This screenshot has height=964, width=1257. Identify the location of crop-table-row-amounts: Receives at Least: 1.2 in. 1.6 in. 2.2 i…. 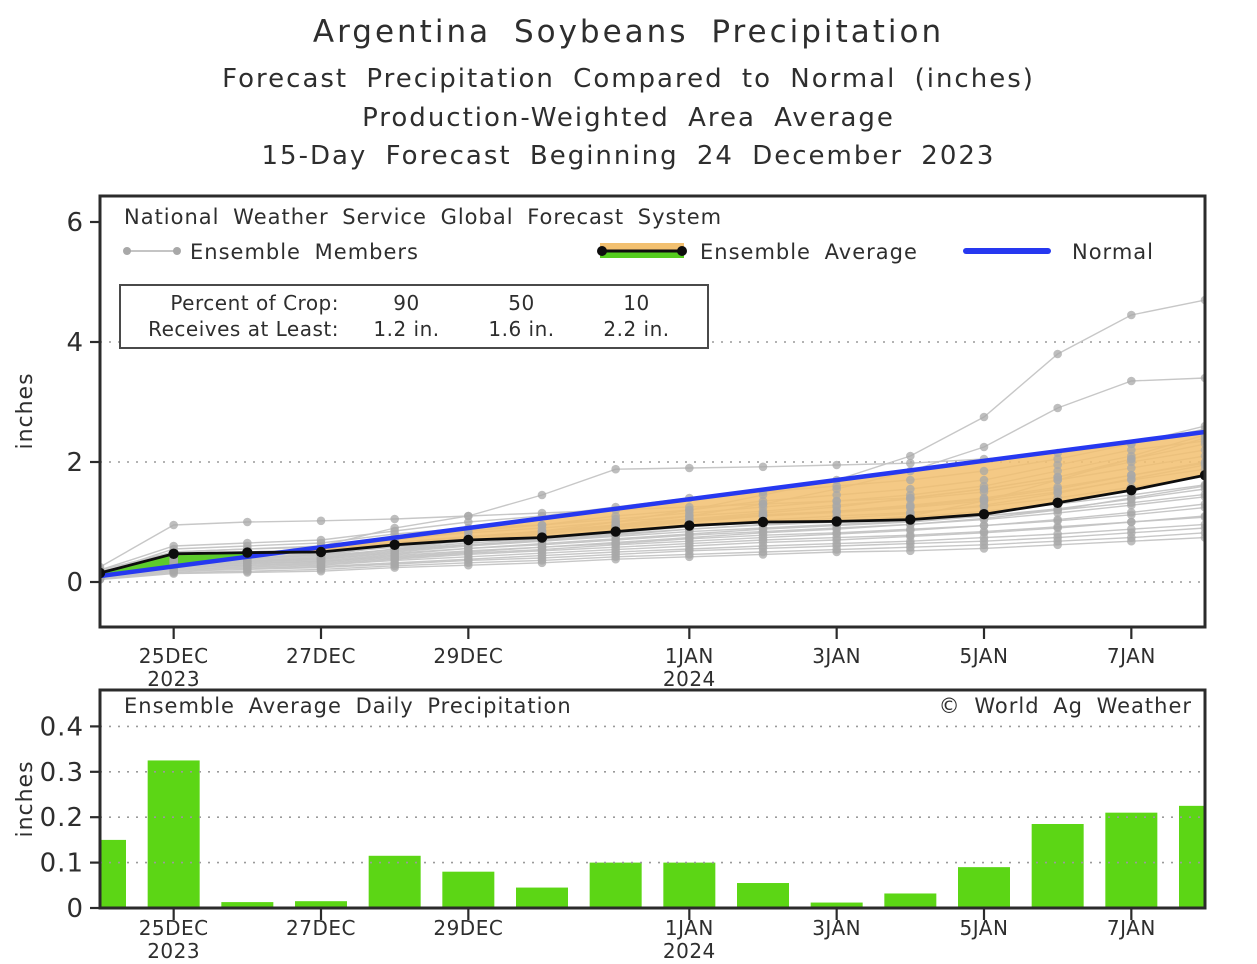
(414, 329).